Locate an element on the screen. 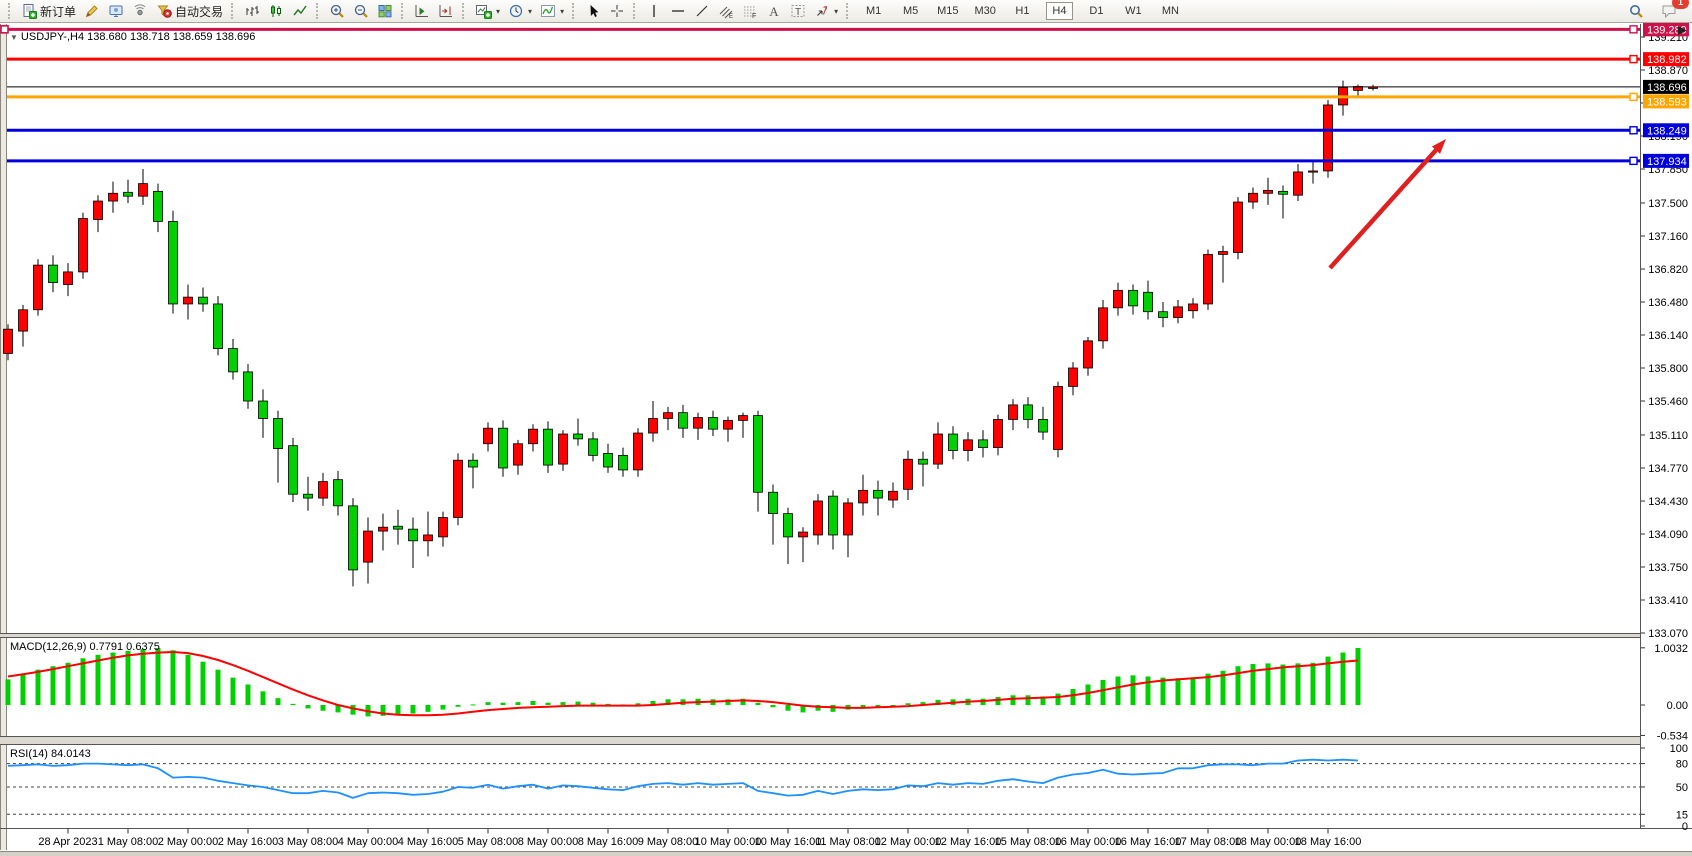  new-chart-button: ▾ is located at coordinates (487, 11).